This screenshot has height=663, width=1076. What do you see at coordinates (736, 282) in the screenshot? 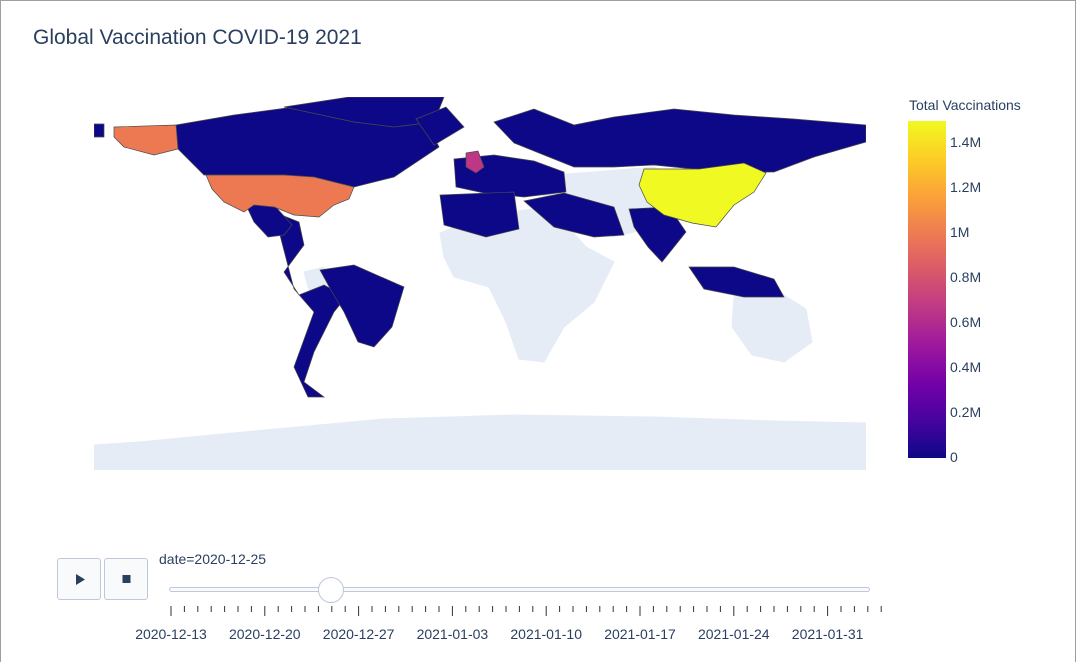
I see `region-indonesia` at bounding box center [736, 282].